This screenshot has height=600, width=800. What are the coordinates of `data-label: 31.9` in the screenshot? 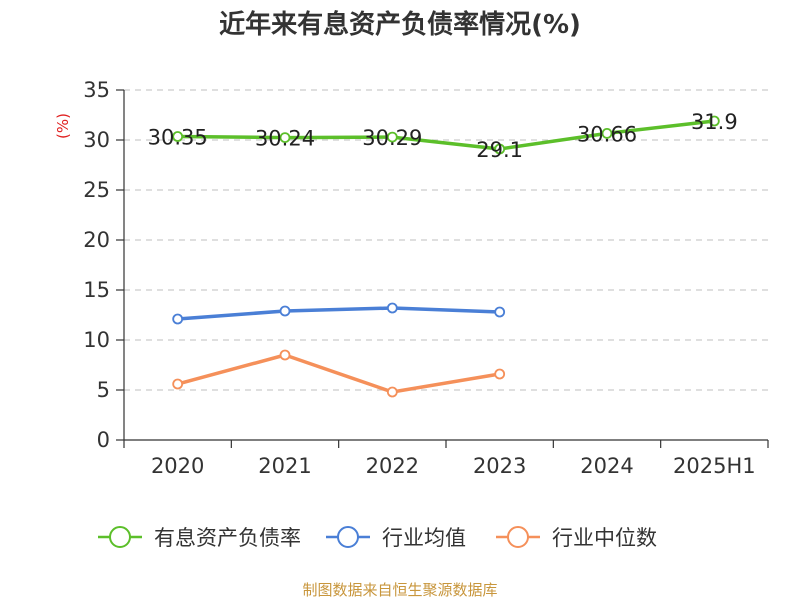 It's located at (714, 122).